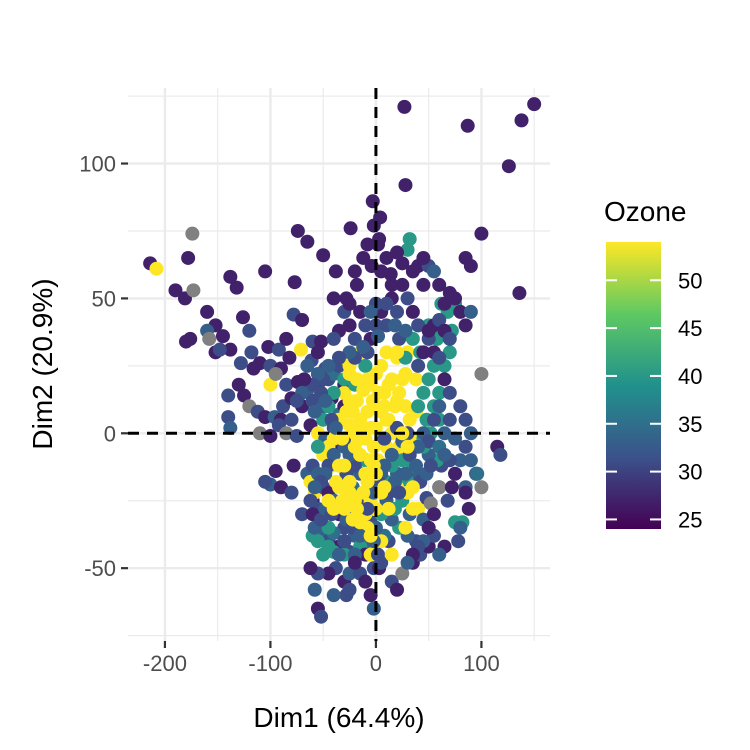  I want to click on colorbar-tick-label: 30, so click(690, 472).